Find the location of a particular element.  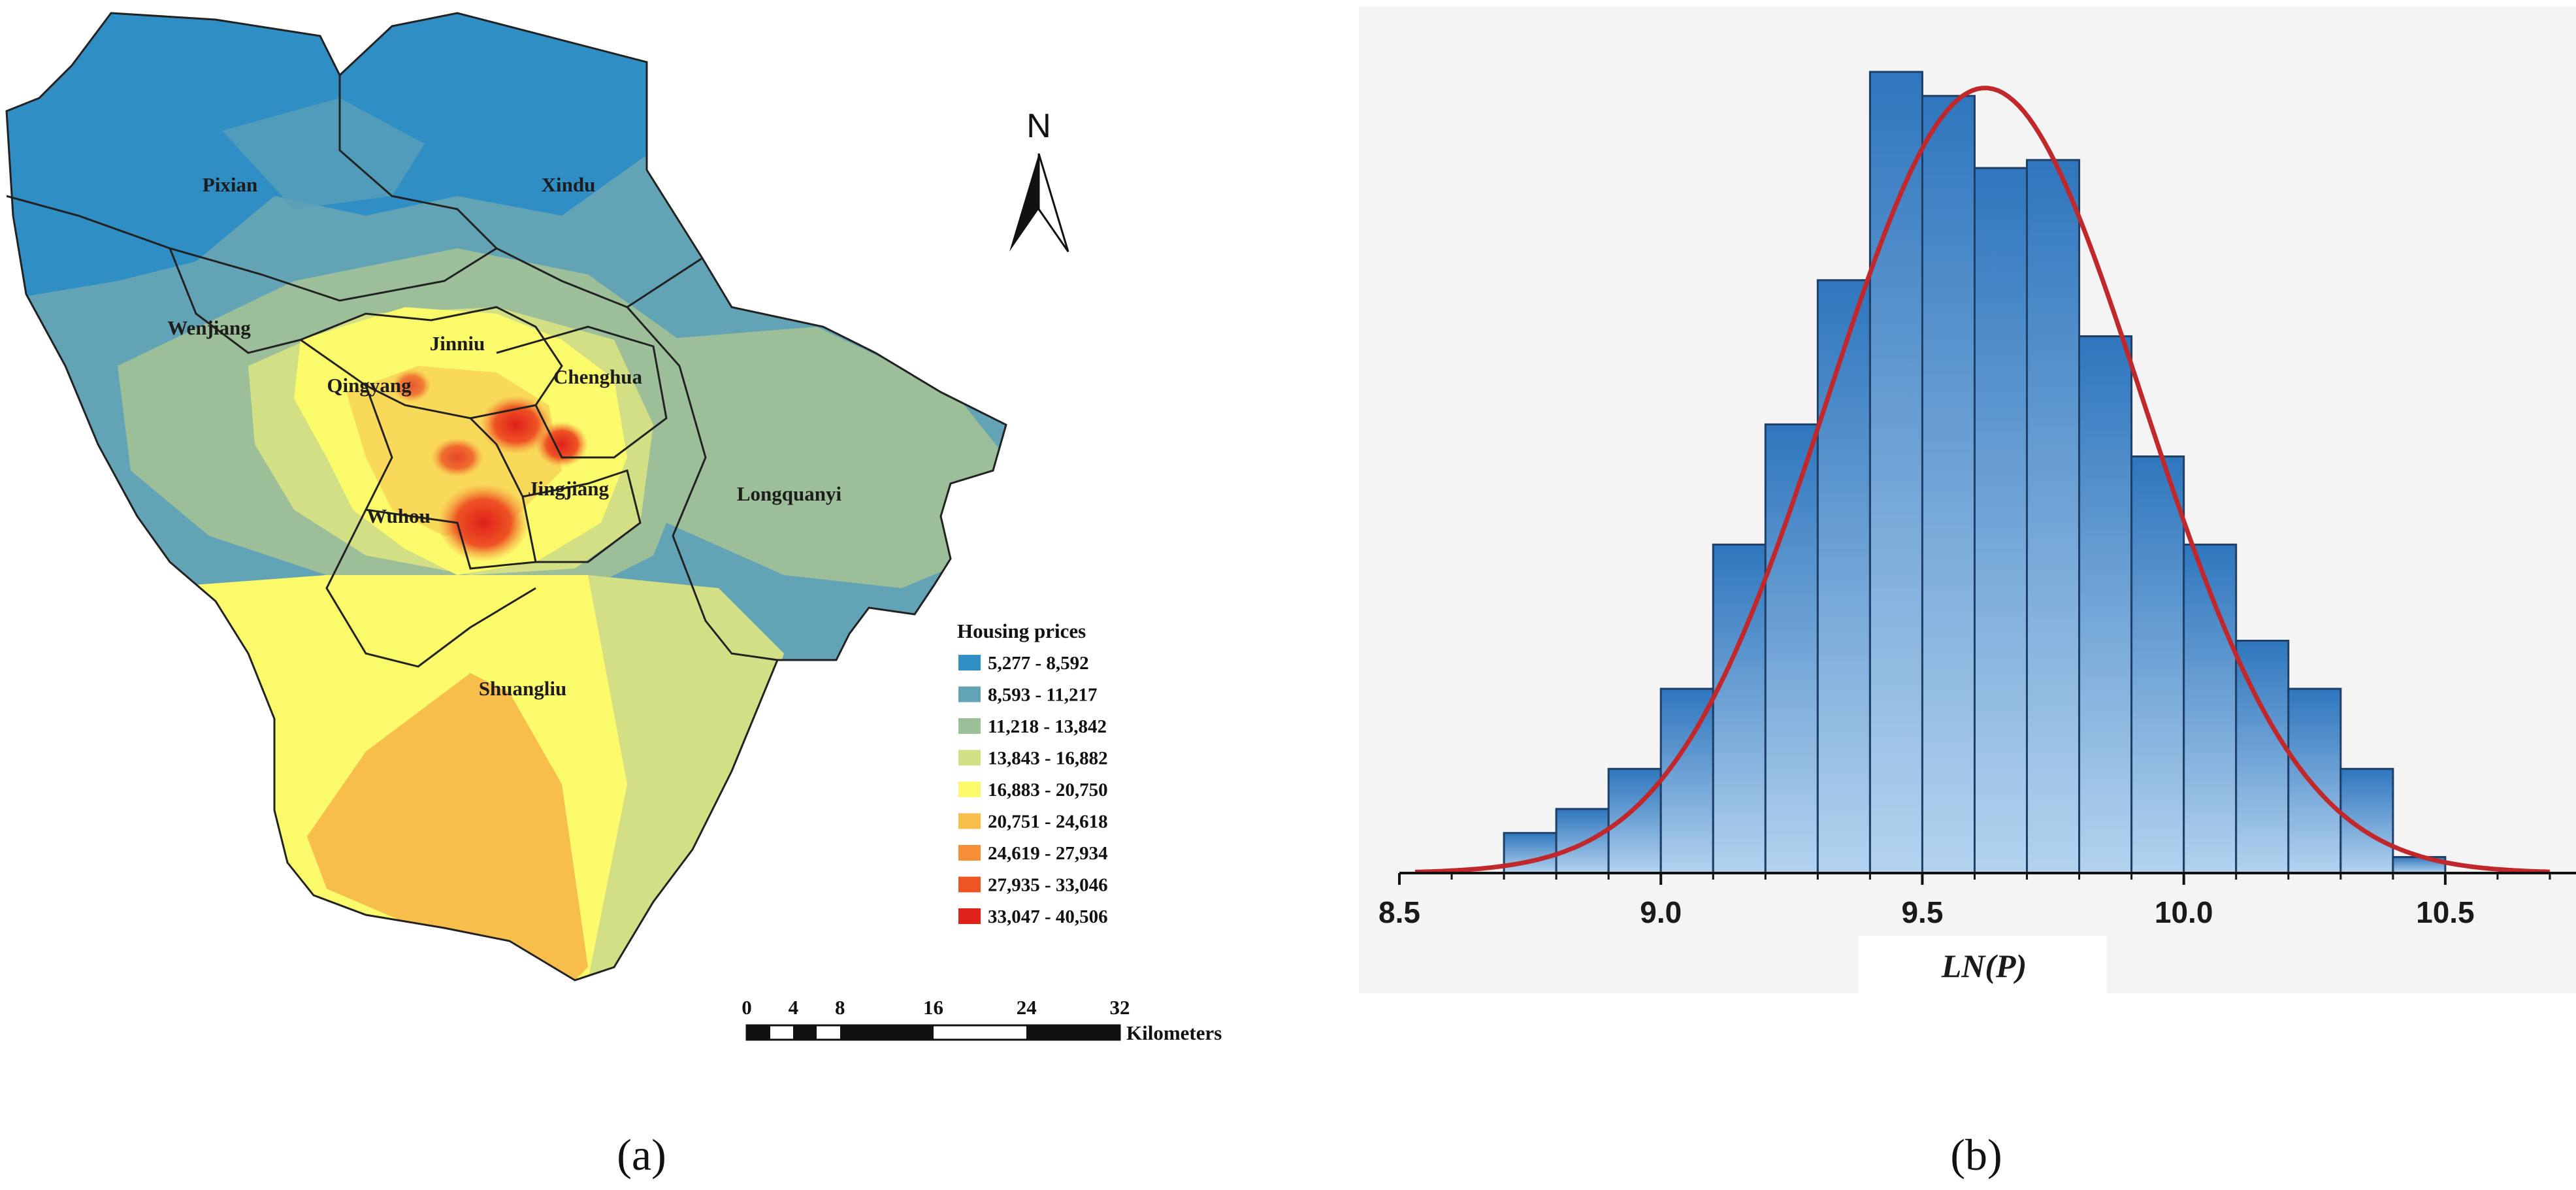

x-tick-label: 10.0 is located at coordinates (2184, 912).